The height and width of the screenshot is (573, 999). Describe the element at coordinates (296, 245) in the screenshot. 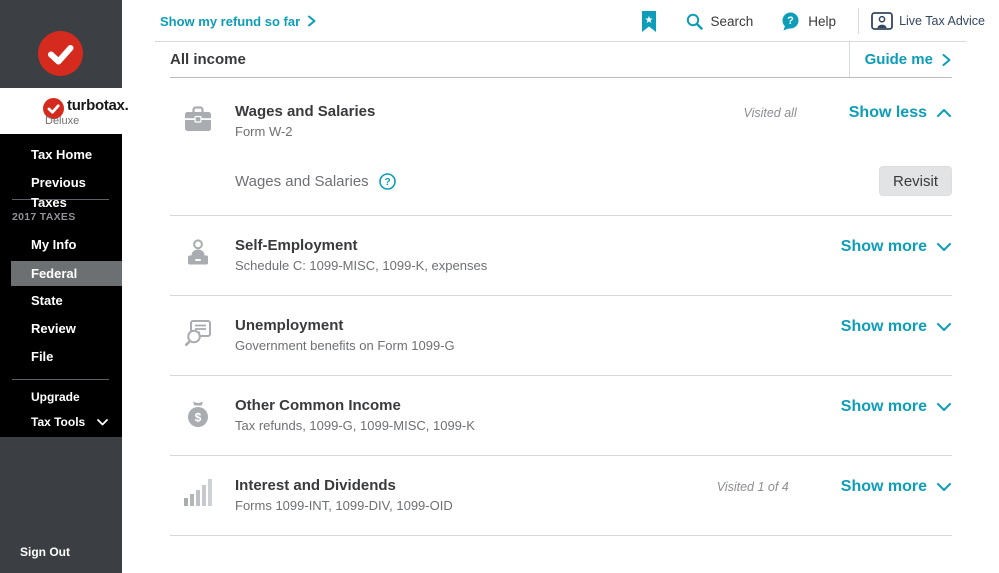

I see `income-title: Self-Employment` at that location.